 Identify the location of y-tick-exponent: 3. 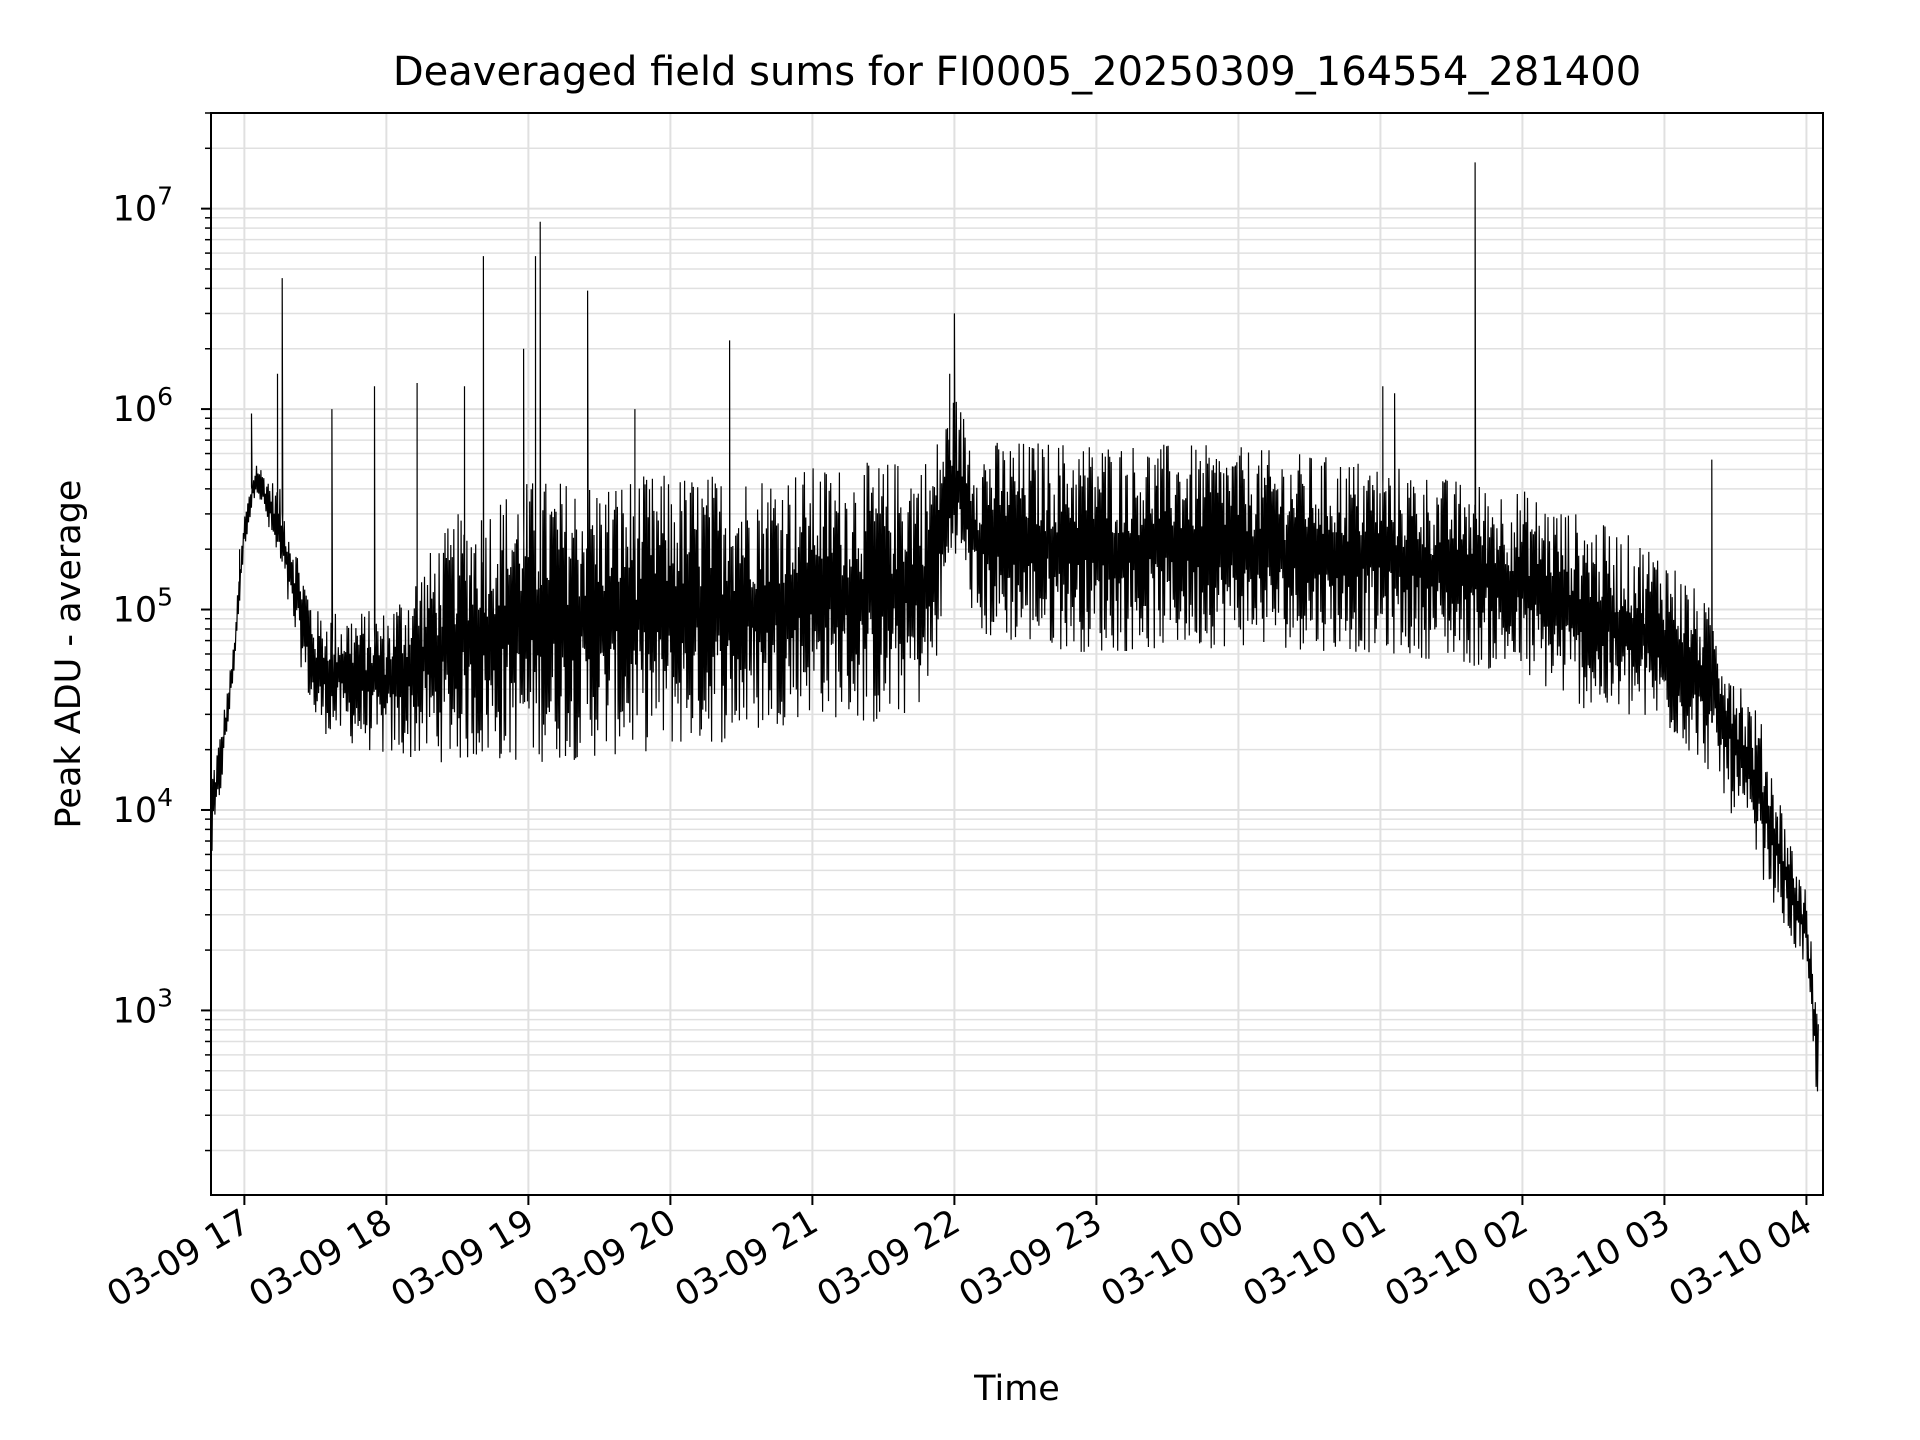
(165, 997).